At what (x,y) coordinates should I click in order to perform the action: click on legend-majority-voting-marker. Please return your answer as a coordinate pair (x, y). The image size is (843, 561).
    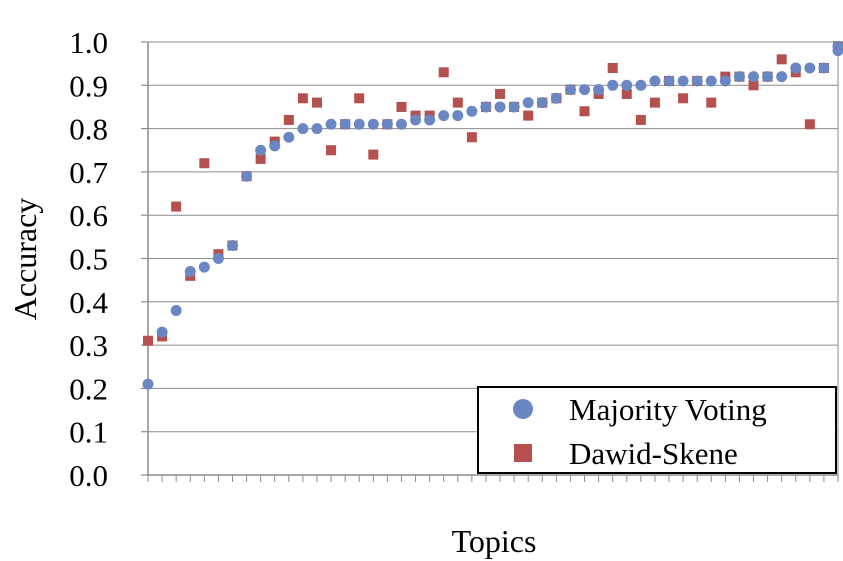
    Looking at the image, I should click on (523, 409).